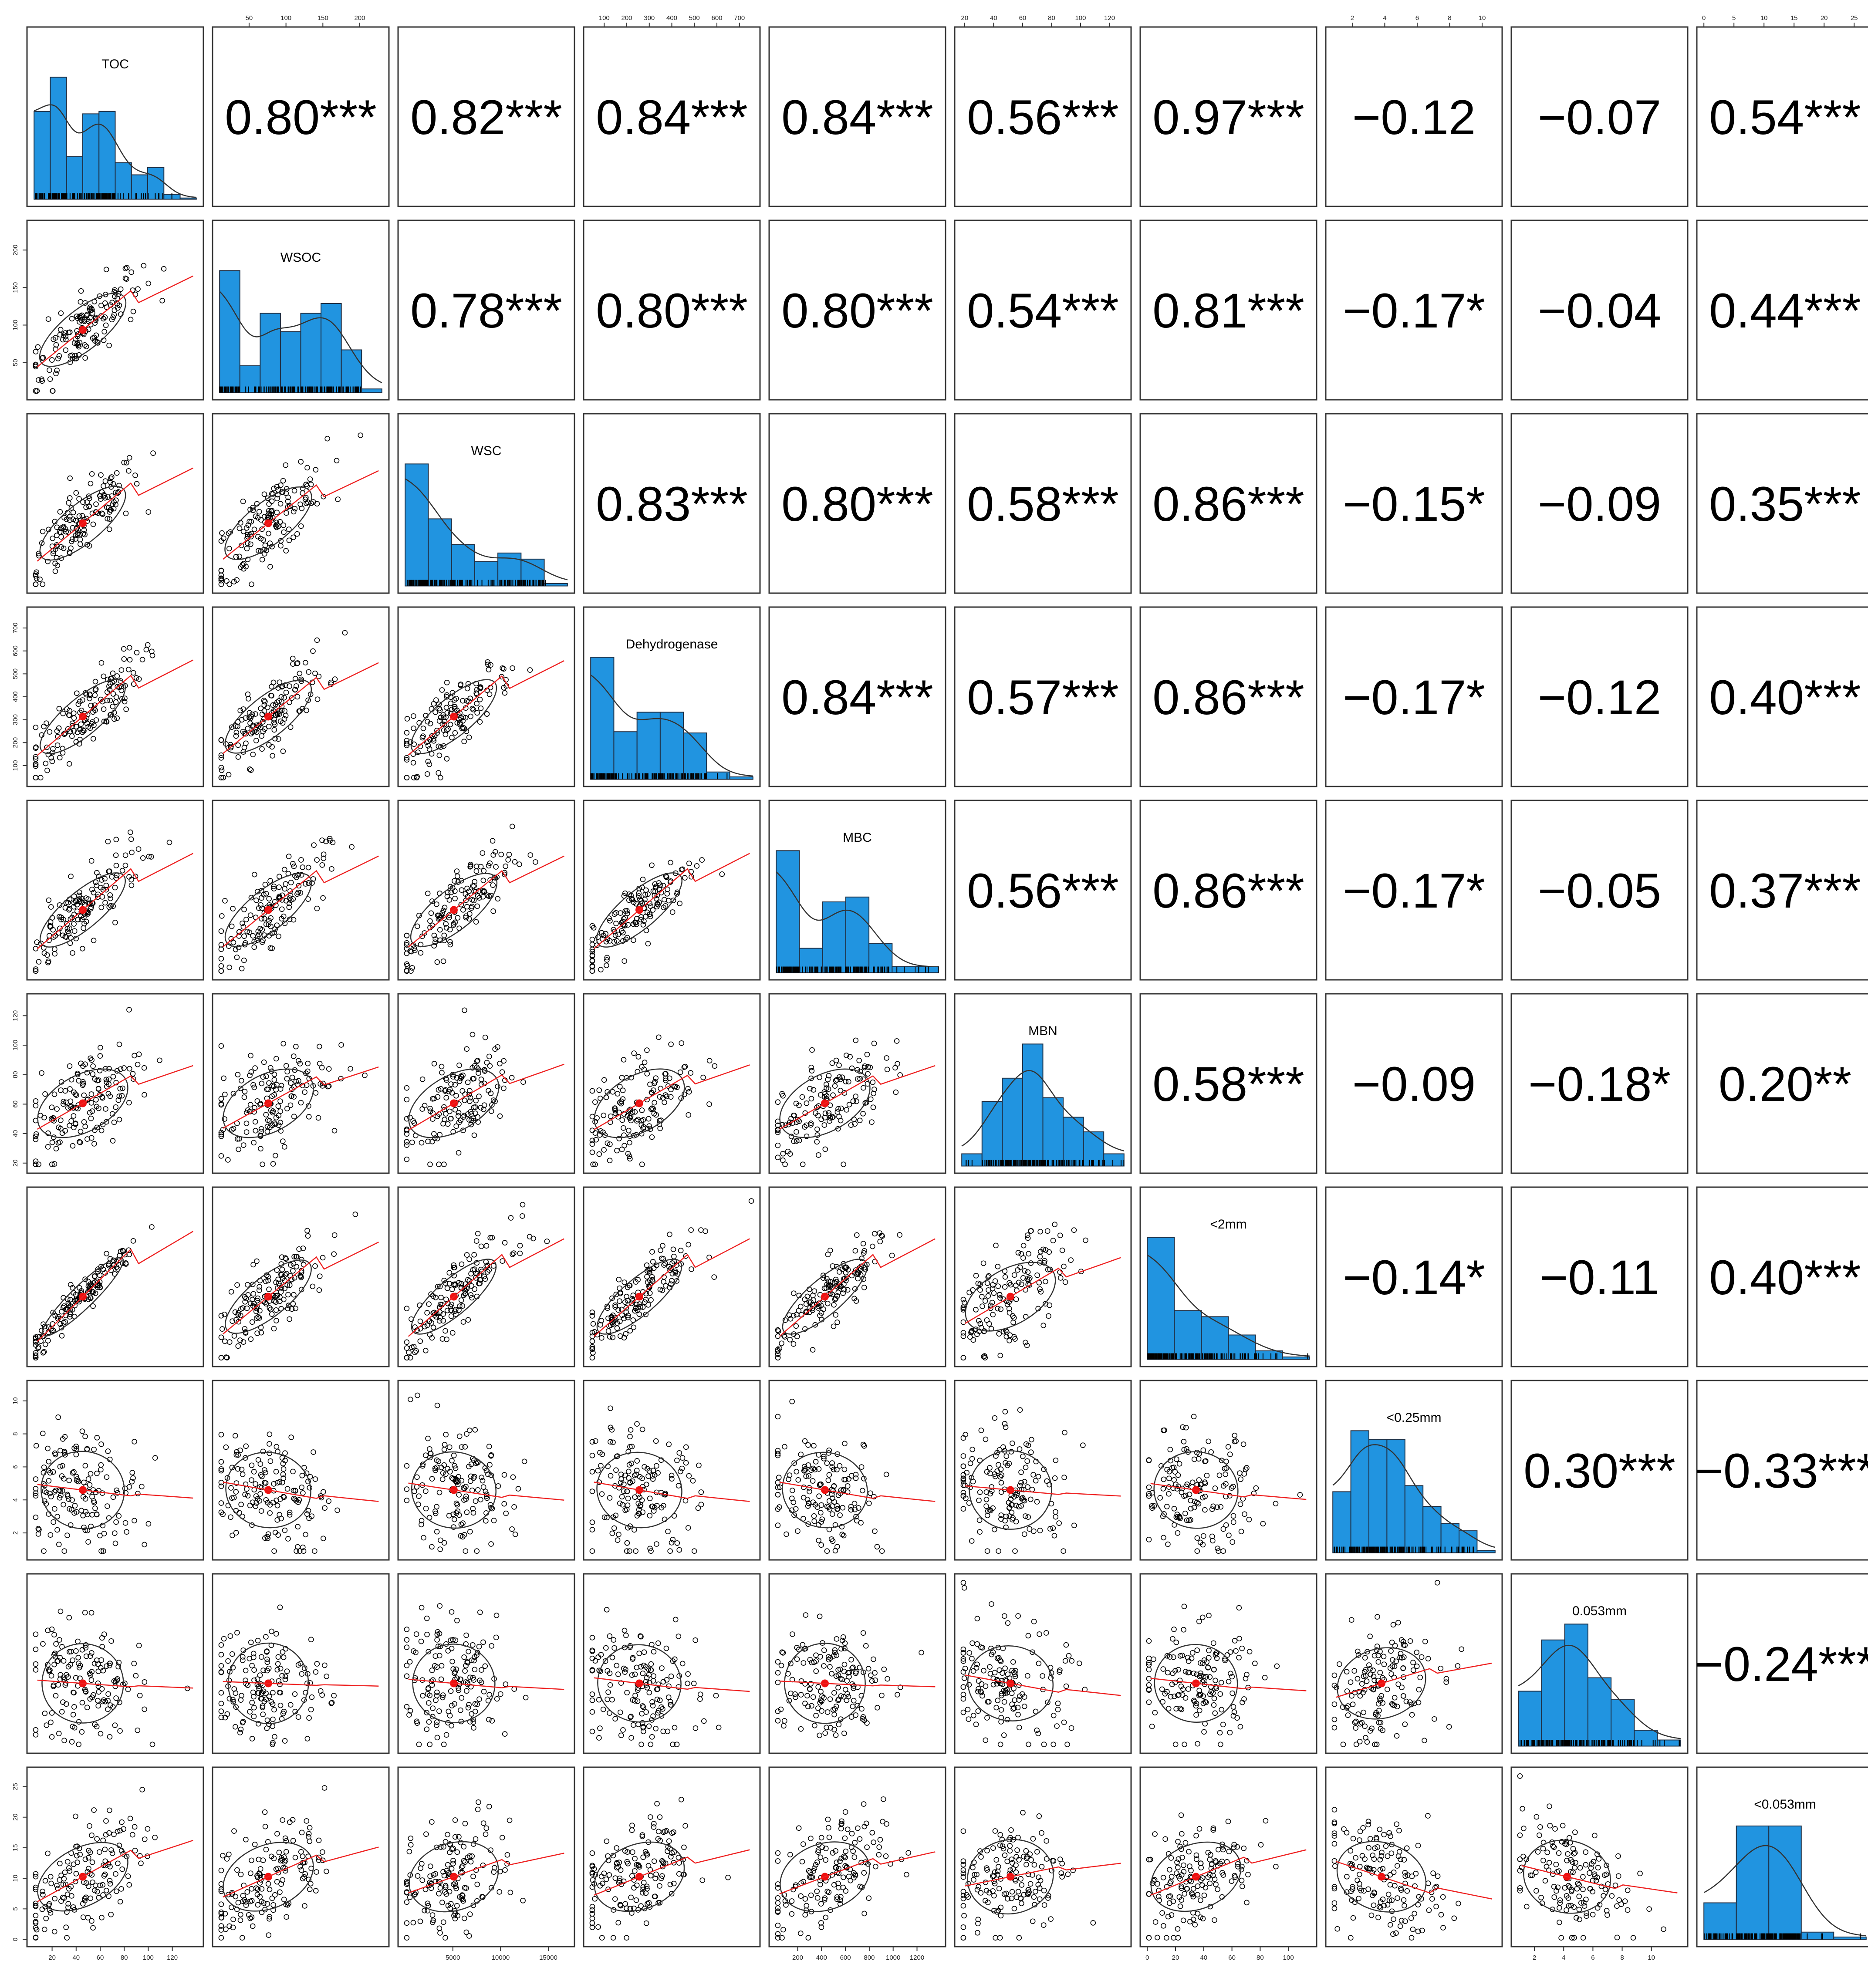  Describe the element at coordinates (1228, 1084) in the screenshot. I see `correlation-label-mbn-lt2mm: 0.58***` at that location.